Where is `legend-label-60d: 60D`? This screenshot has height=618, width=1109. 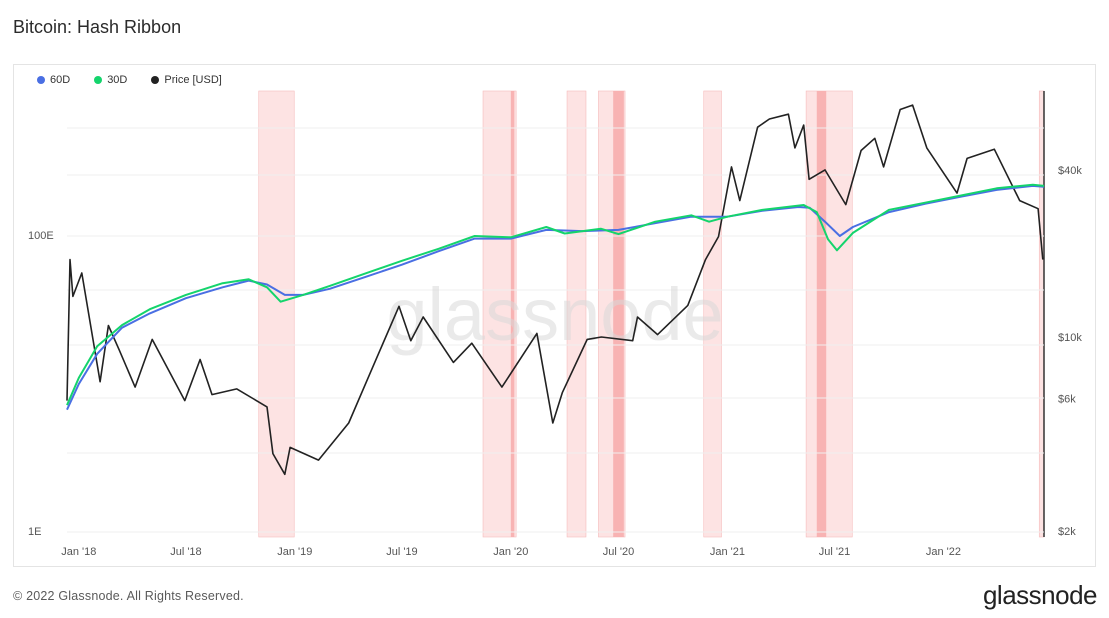 legend-label-60d: 60D is located at coordinates (60, 80).